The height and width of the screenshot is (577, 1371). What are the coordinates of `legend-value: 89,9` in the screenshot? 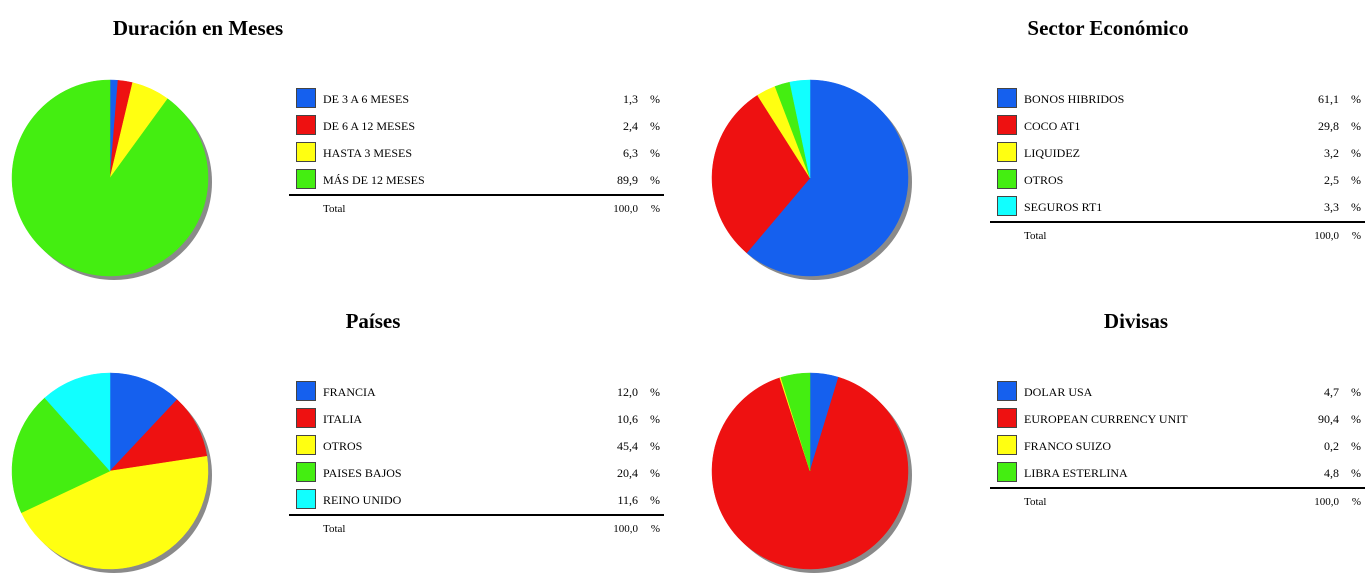 It's located at (627, 180).